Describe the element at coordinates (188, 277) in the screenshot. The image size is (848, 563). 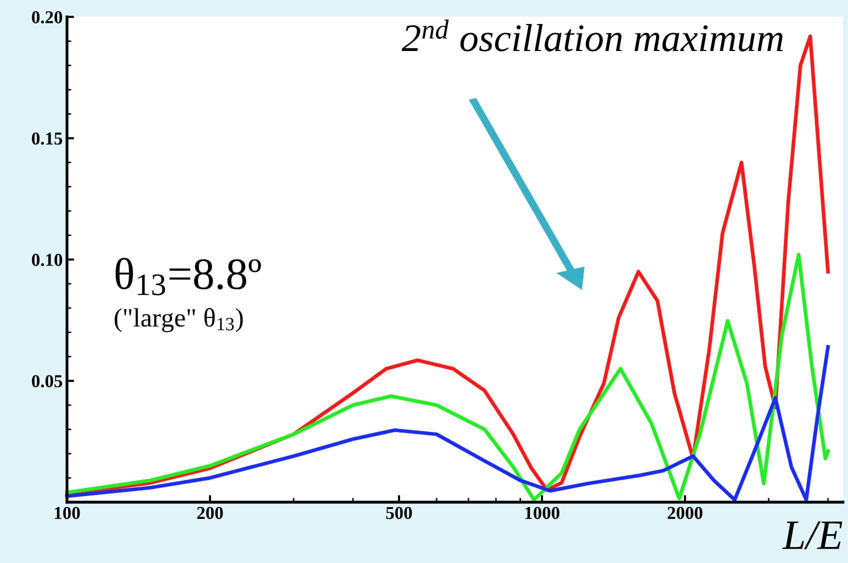
I see `annotation: θ$_{13}$=8.8º` at that location.